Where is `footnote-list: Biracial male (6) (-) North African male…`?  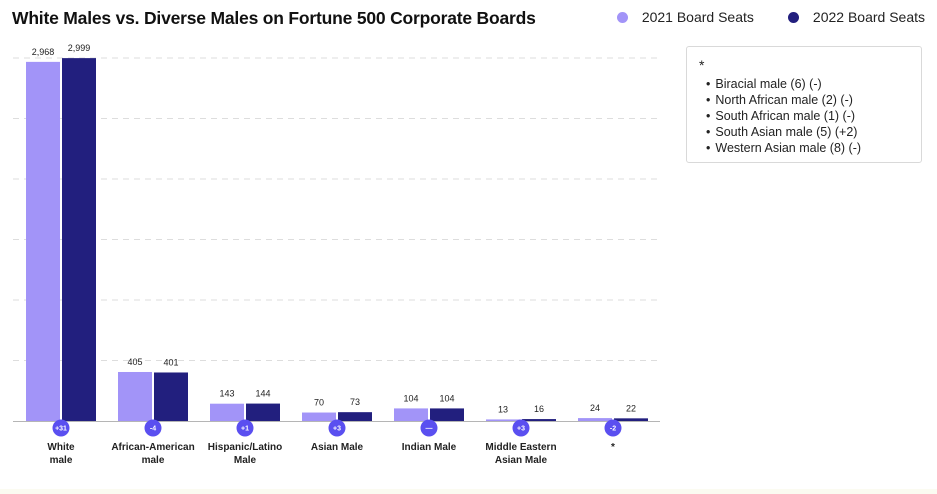 footnote-list: Biracial male (6) (-) North African male… is located at coordinates (804, 116).